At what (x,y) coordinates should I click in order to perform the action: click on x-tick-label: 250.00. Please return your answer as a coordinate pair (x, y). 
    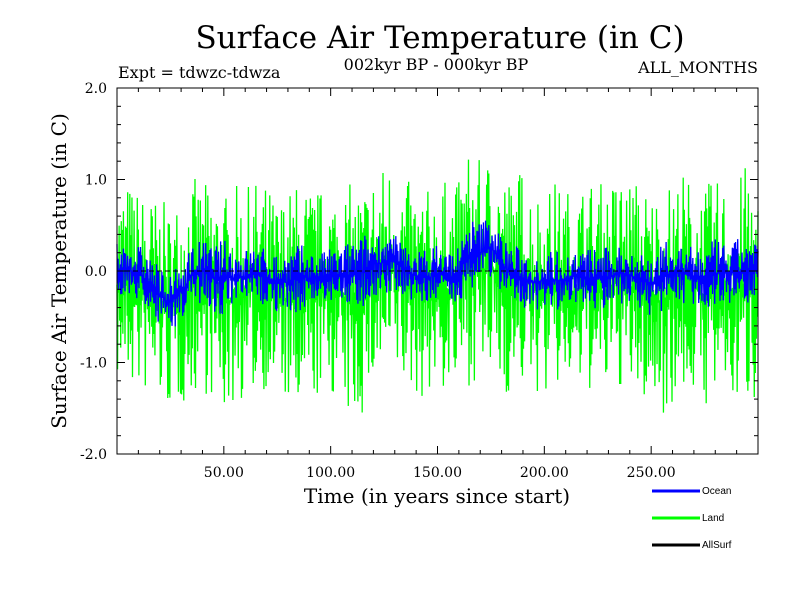
    Looking at the image, I should click on (651, 473).